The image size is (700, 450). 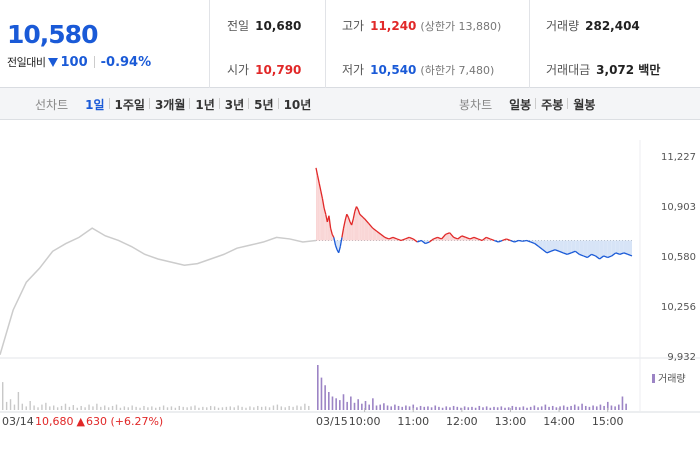 What do you see at coordinates (81, 421) in the screenshot?
I see `up-arrow-icon: ▲` at bounding box center [81, 421].